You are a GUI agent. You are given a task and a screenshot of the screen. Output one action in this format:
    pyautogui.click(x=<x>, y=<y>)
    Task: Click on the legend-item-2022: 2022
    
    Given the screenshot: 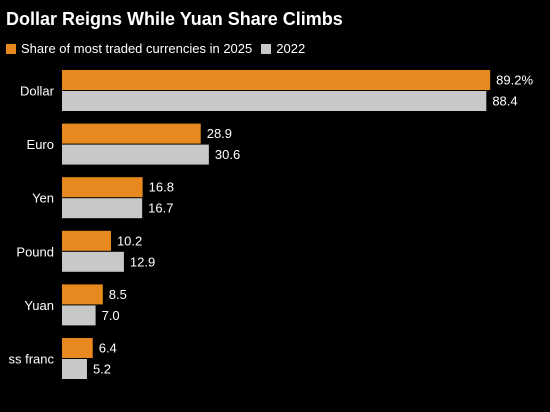 What is the action you would take?
    pyautogui.click(x=283, y=48)
    